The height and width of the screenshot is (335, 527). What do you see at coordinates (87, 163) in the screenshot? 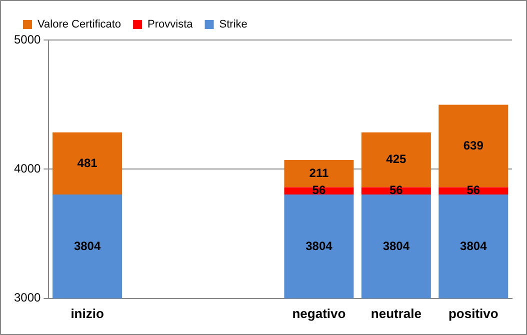
I see `data-label: 481` at bounding box center [87, 163].